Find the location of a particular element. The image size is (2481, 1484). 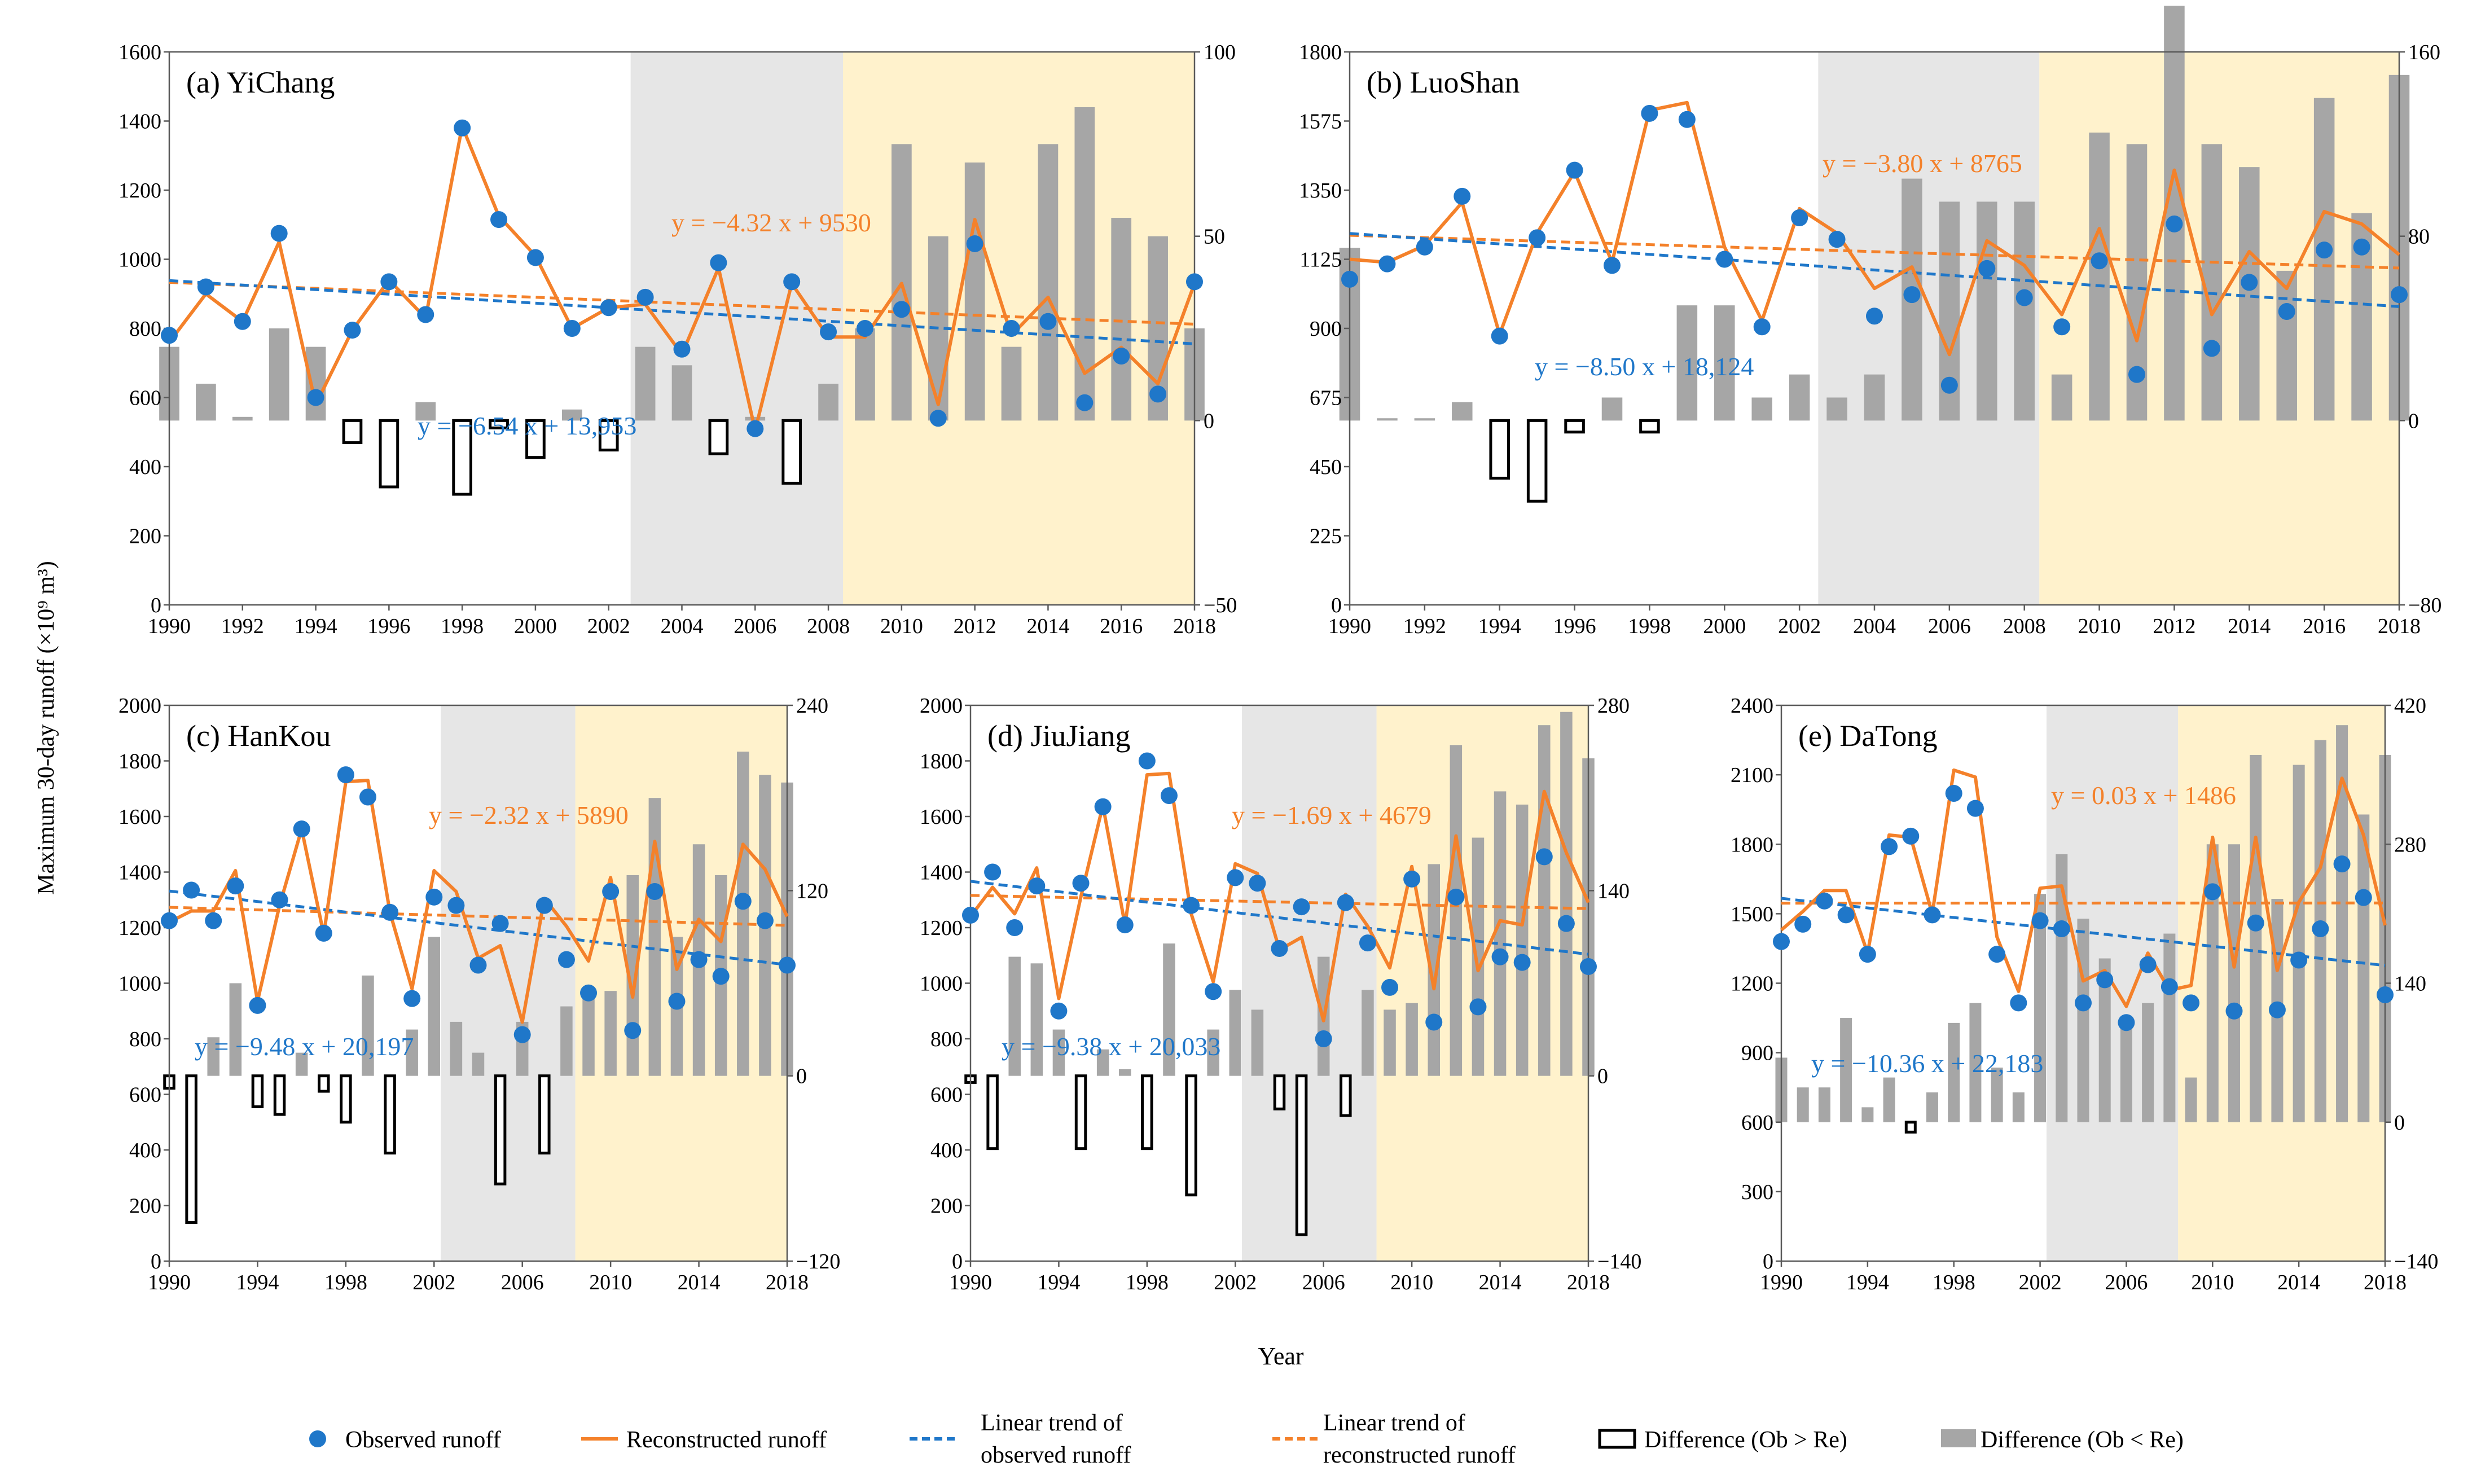

y-tick-label: 800 is located at coordinates (145, 1039).